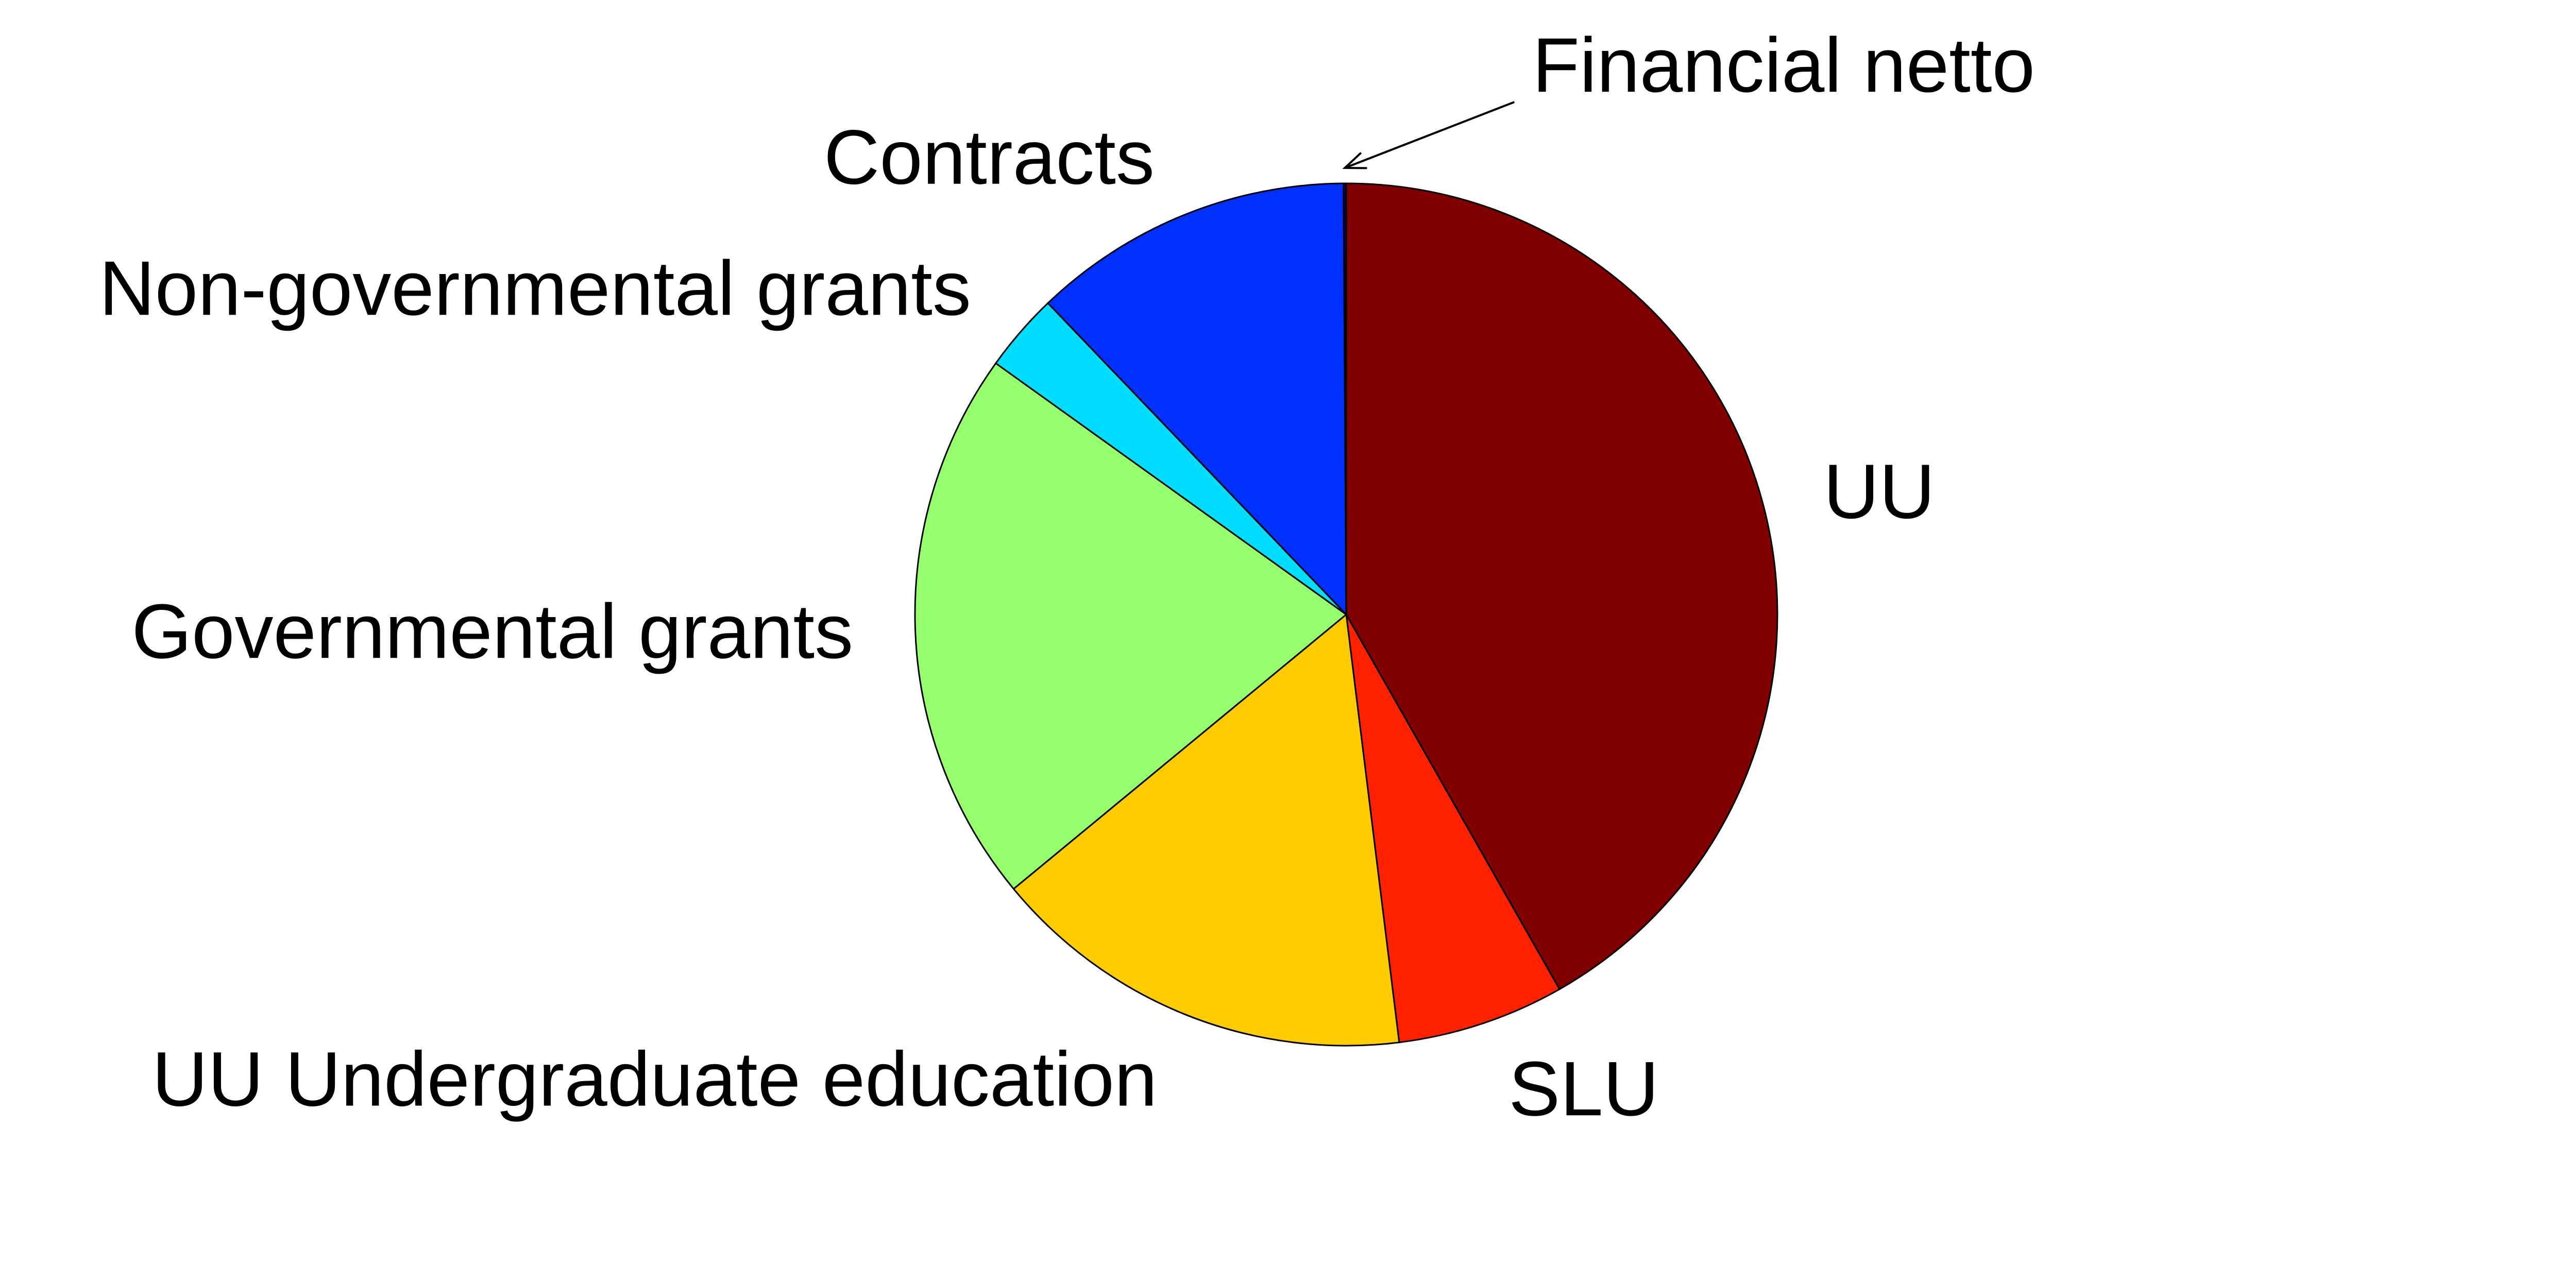  What do you see at coordinates (989, 157) in the screenshot?
I see `slice-label-contracts: Contracts` at bounding box center [989, 157].